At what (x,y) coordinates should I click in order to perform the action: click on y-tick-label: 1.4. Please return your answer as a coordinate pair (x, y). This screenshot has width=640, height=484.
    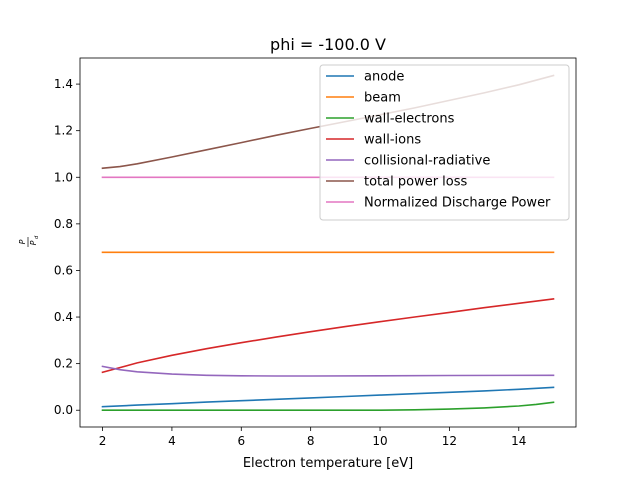
    Looking at the image, I should click on (63, 84).